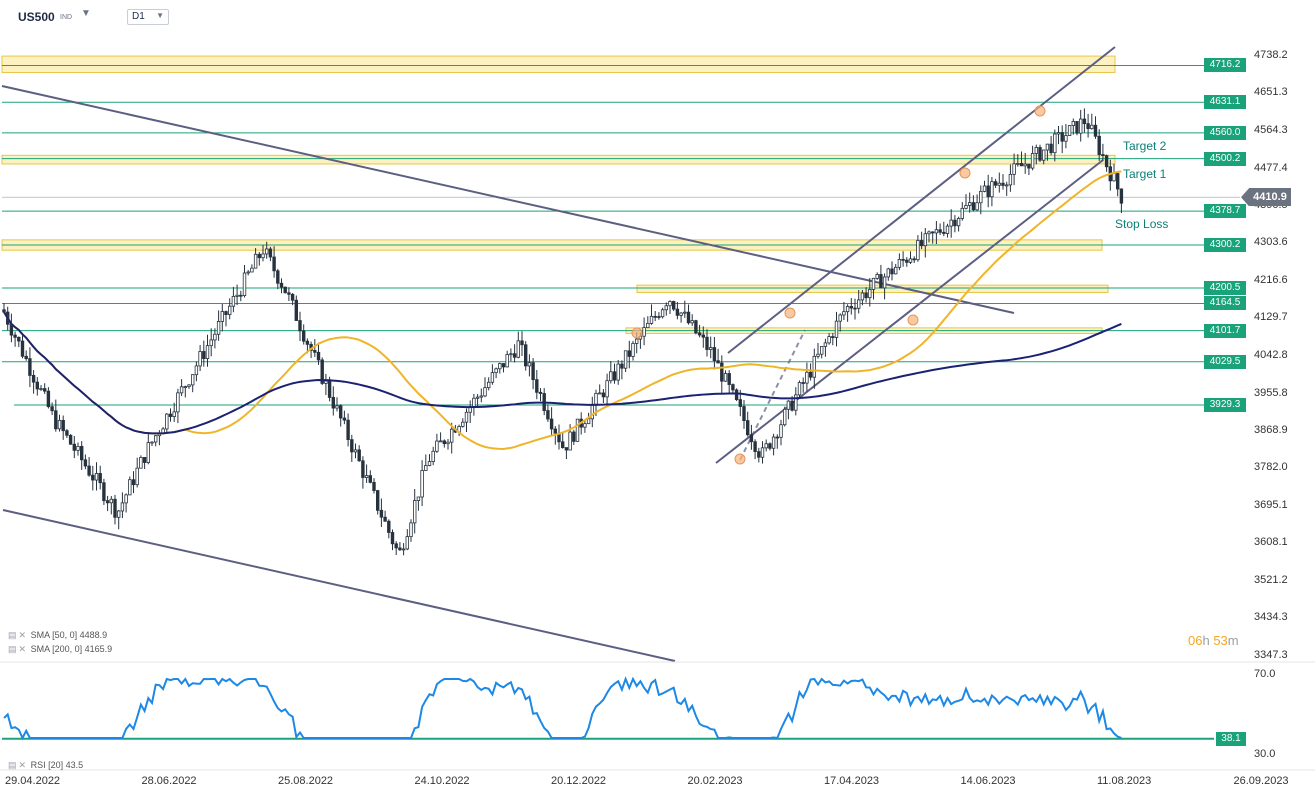  I want to click on symbol-name: US500, so click(36, 17).